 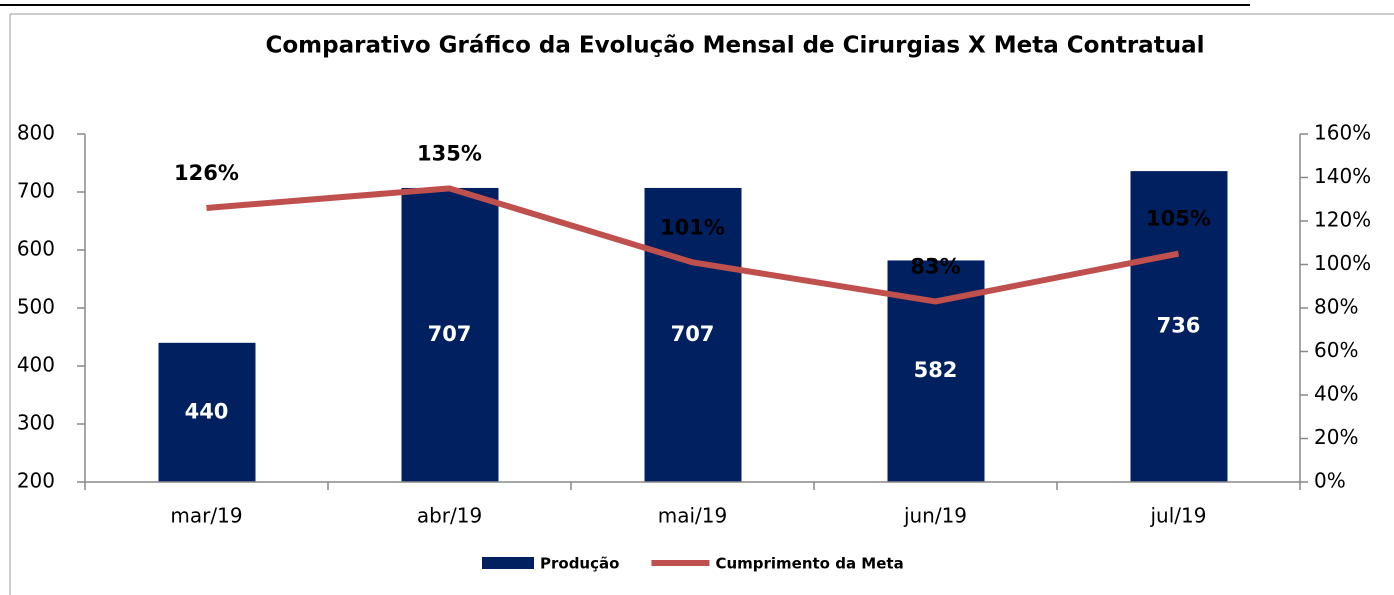 What do you see at coordinates (1336, 350) in the screenshot?
I see `y2-tick-label: 60%` at bounding box center [1336, 350].